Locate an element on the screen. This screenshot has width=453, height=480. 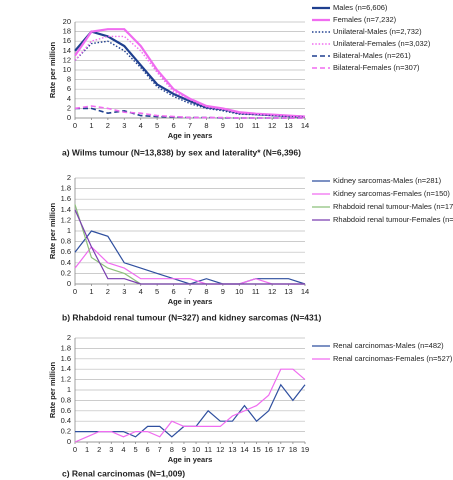
y-tick-label: 0.8 is located at coordinates (66, 399).